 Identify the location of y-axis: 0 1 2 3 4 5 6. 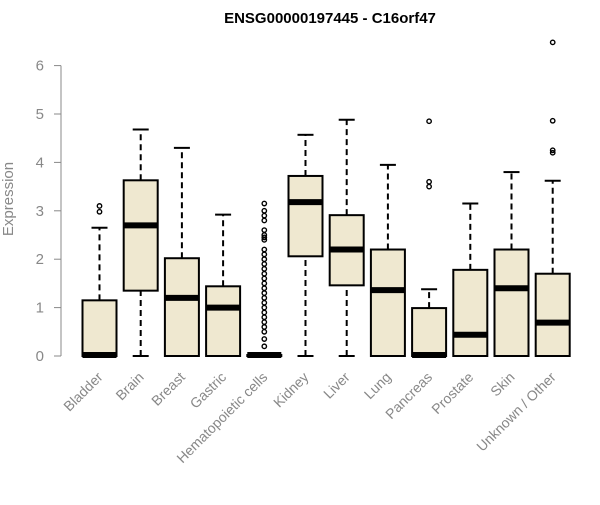
(49, 211).